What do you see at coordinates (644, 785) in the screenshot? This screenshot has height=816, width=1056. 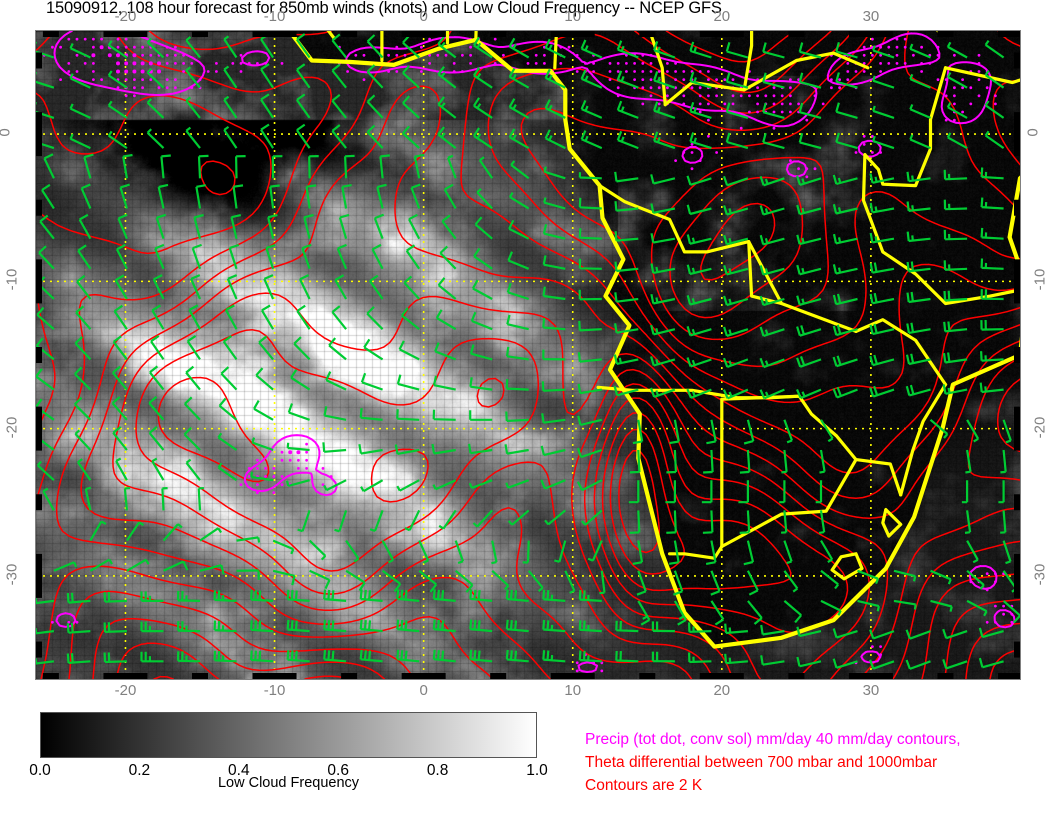 I see `legend-contour-interval-line: Contours are 2 K` at bounding box center [644, 785].